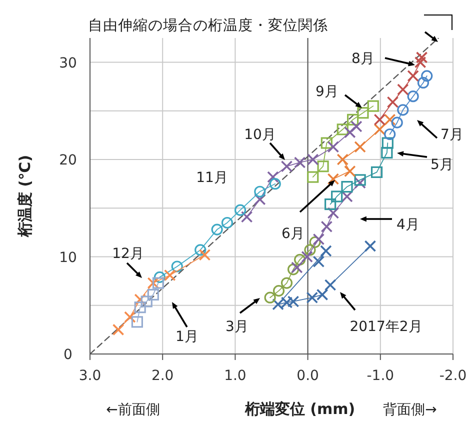 Image resolution: width=475 pixels, height=426 pixels. I want to click on text: 自由伸縮の場合の桁温度・変位関係, so click(208, 25).